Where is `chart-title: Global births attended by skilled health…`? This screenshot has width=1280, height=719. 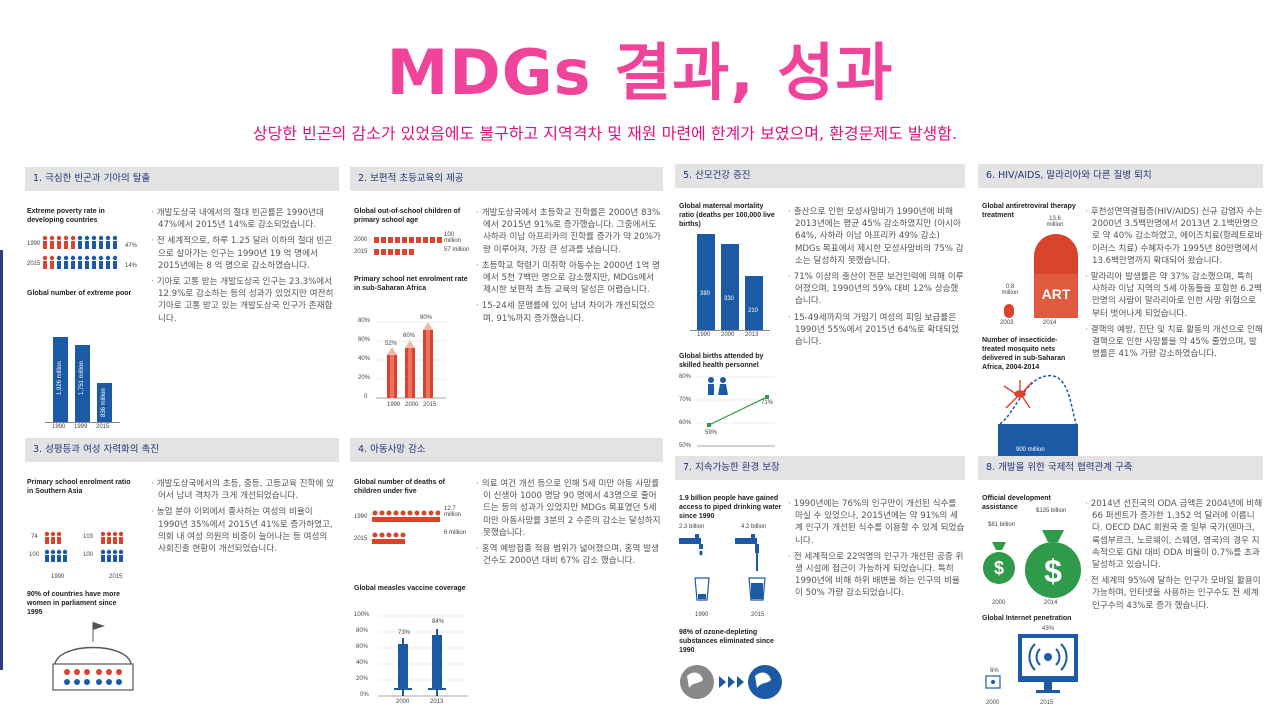
chart-title: Global births attended by skilled health… is located at coordinates (721, 361).